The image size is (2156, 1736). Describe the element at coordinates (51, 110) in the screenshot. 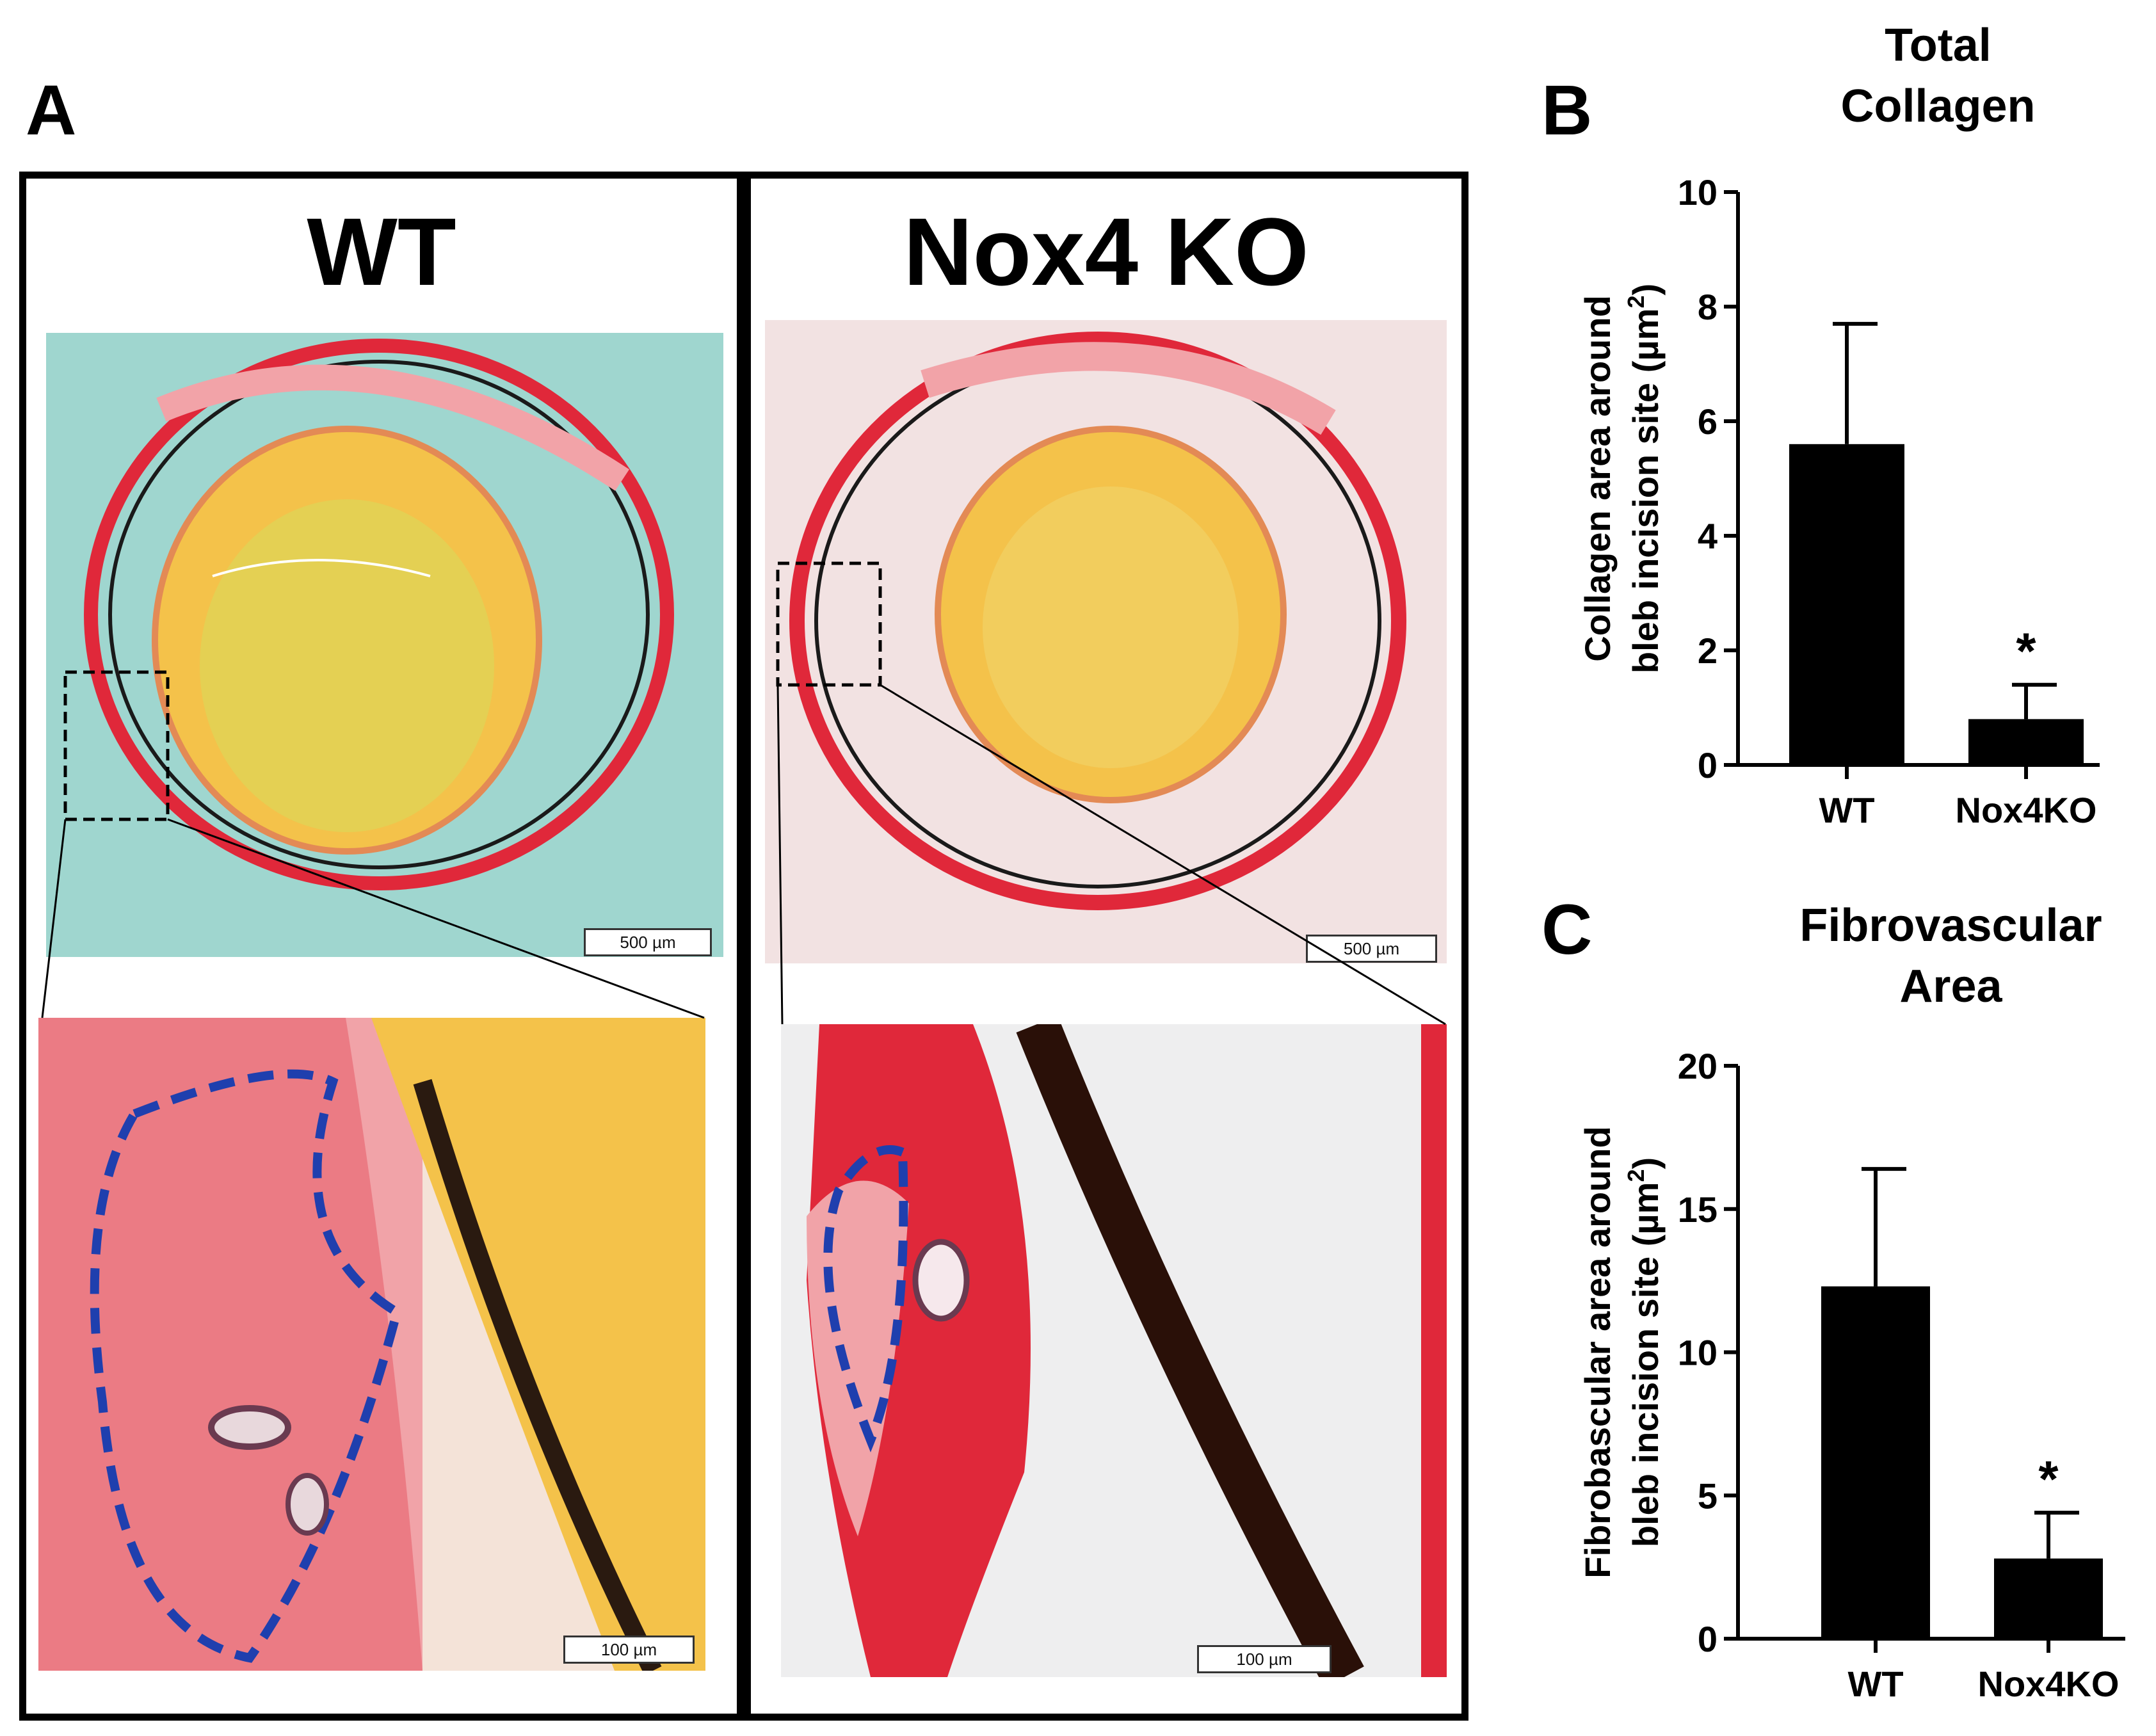

I see `panel-a-letter: A` at that location.